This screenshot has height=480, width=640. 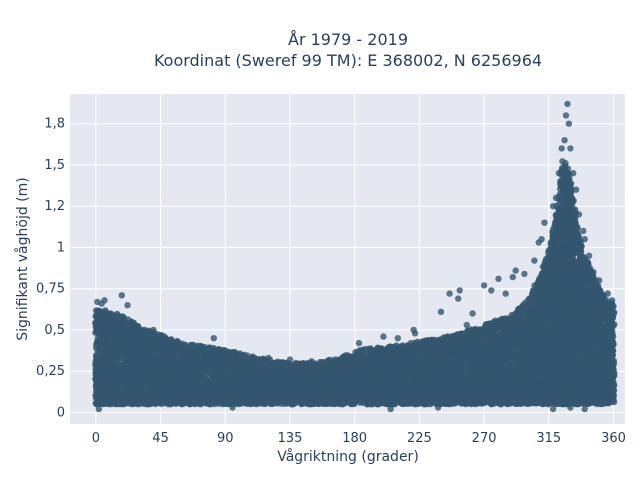 I want to click on chart-title-line1: År 1979 - 2019, so click(x=348, y=39).